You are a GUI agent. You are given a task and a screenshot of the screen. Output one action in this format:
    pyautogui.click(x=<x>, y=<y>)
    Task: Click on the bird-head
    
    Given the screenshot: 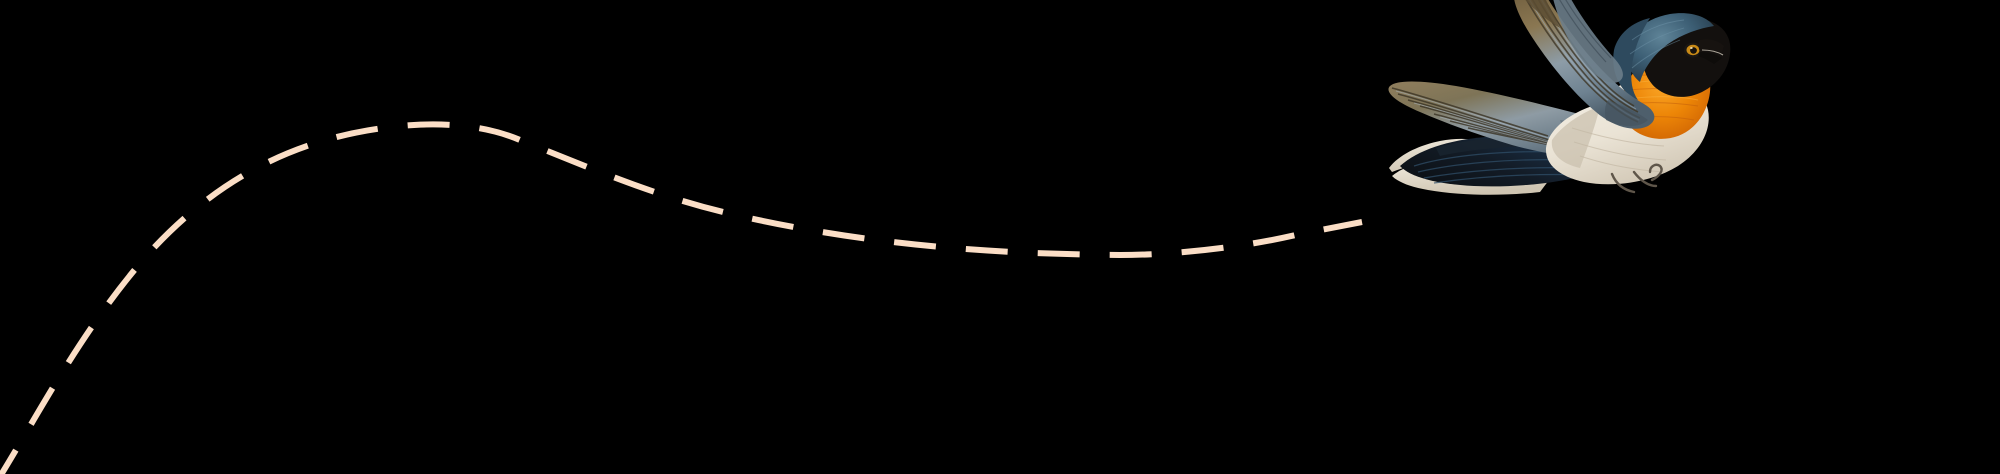 What is the action you would take?
    pyautogui.click(x=1672, y=56)
    